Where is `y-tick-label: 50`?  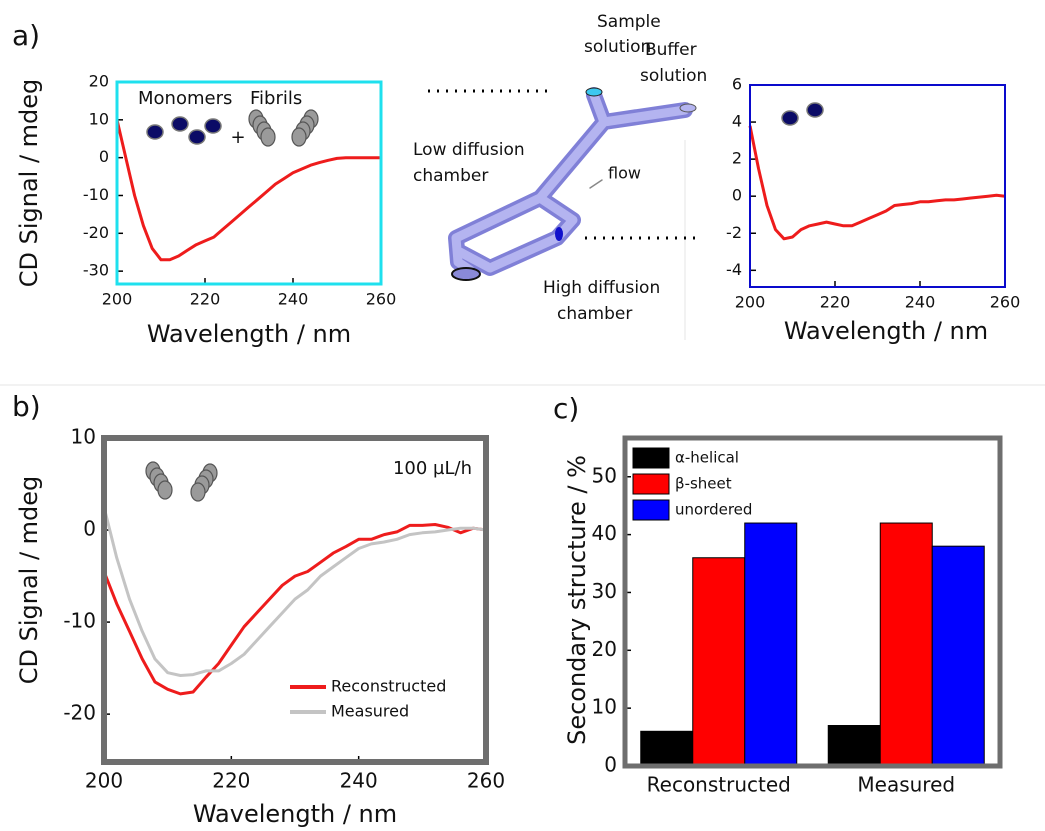 y-tick-label: 50 is located at coordinates (604, 475).